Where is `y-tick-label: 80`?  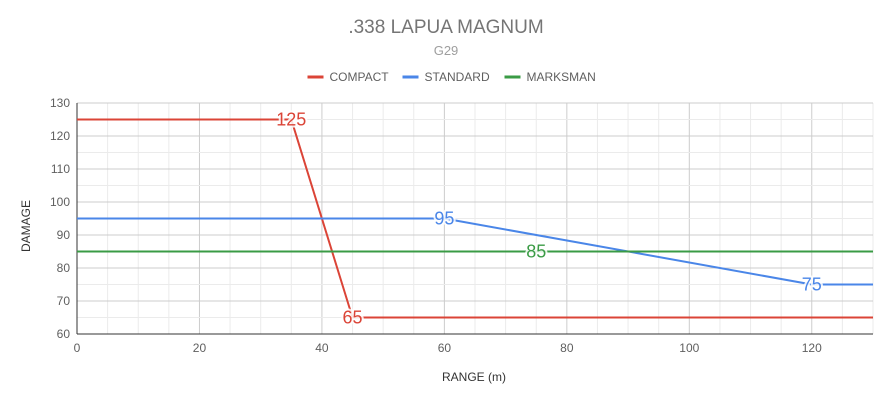 y-tick-label: 80 is located at coordinates (64, 268).